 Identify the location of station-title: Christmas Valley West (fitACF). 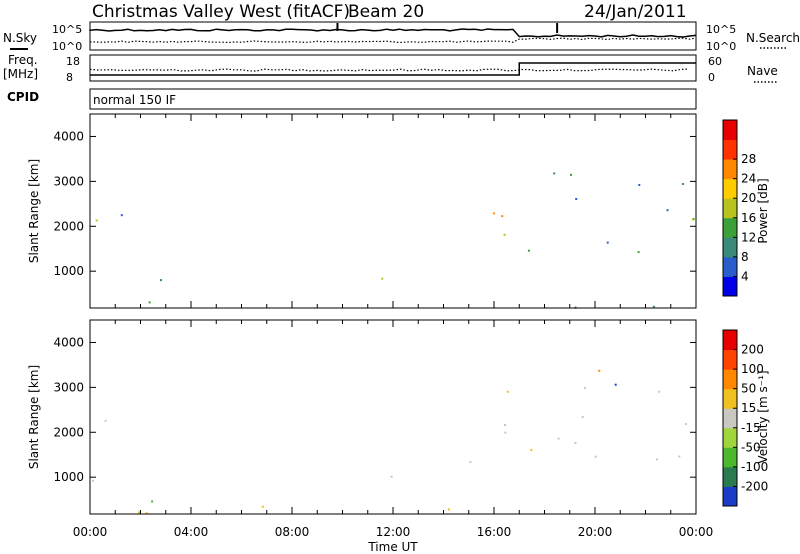
(221, 12).